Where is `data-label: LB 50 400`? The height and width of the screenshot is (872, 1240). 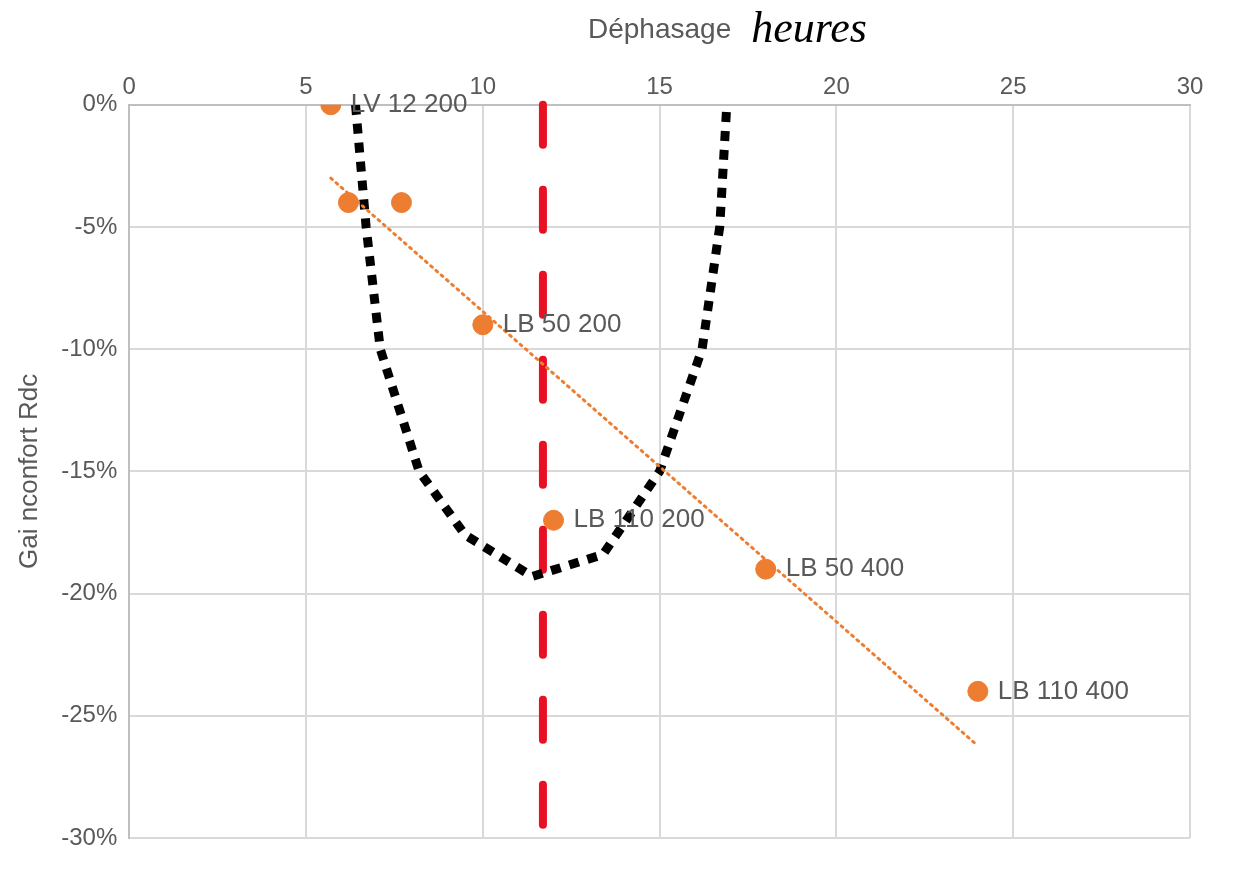
data-label: LB 50 400 is located at coordinates (845, 567).